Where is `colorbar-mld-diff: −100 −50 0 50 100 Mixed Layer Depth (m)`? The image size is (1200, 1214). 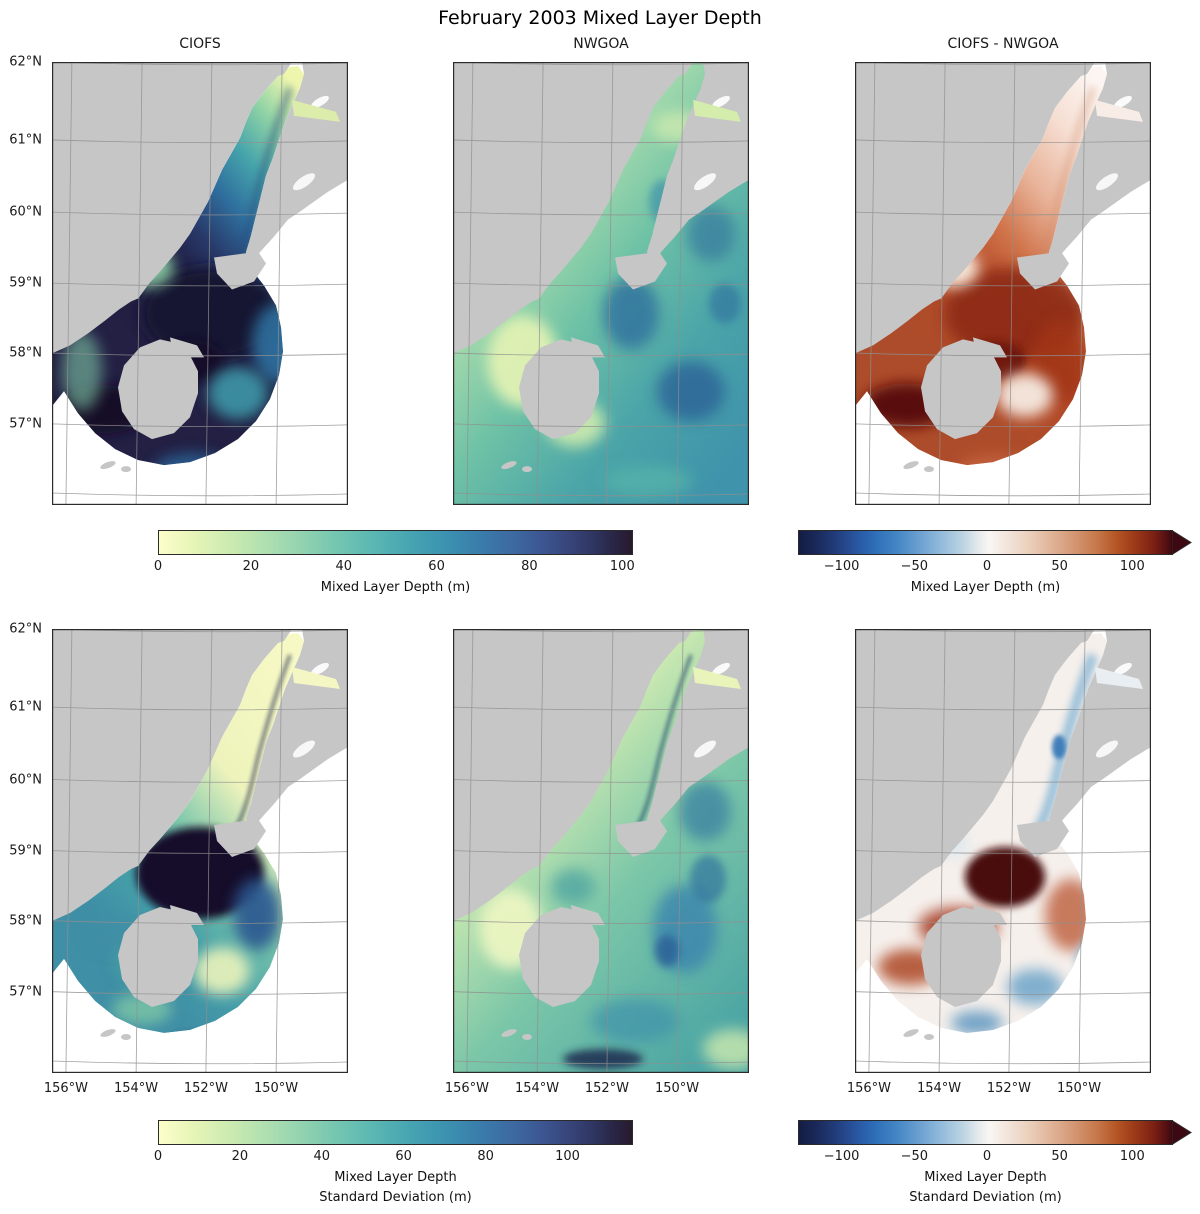 colorbar-mld-diff: −100 −50 0 50 100 Mixed Layer Depth (m) is located at coordinates (995, 563).